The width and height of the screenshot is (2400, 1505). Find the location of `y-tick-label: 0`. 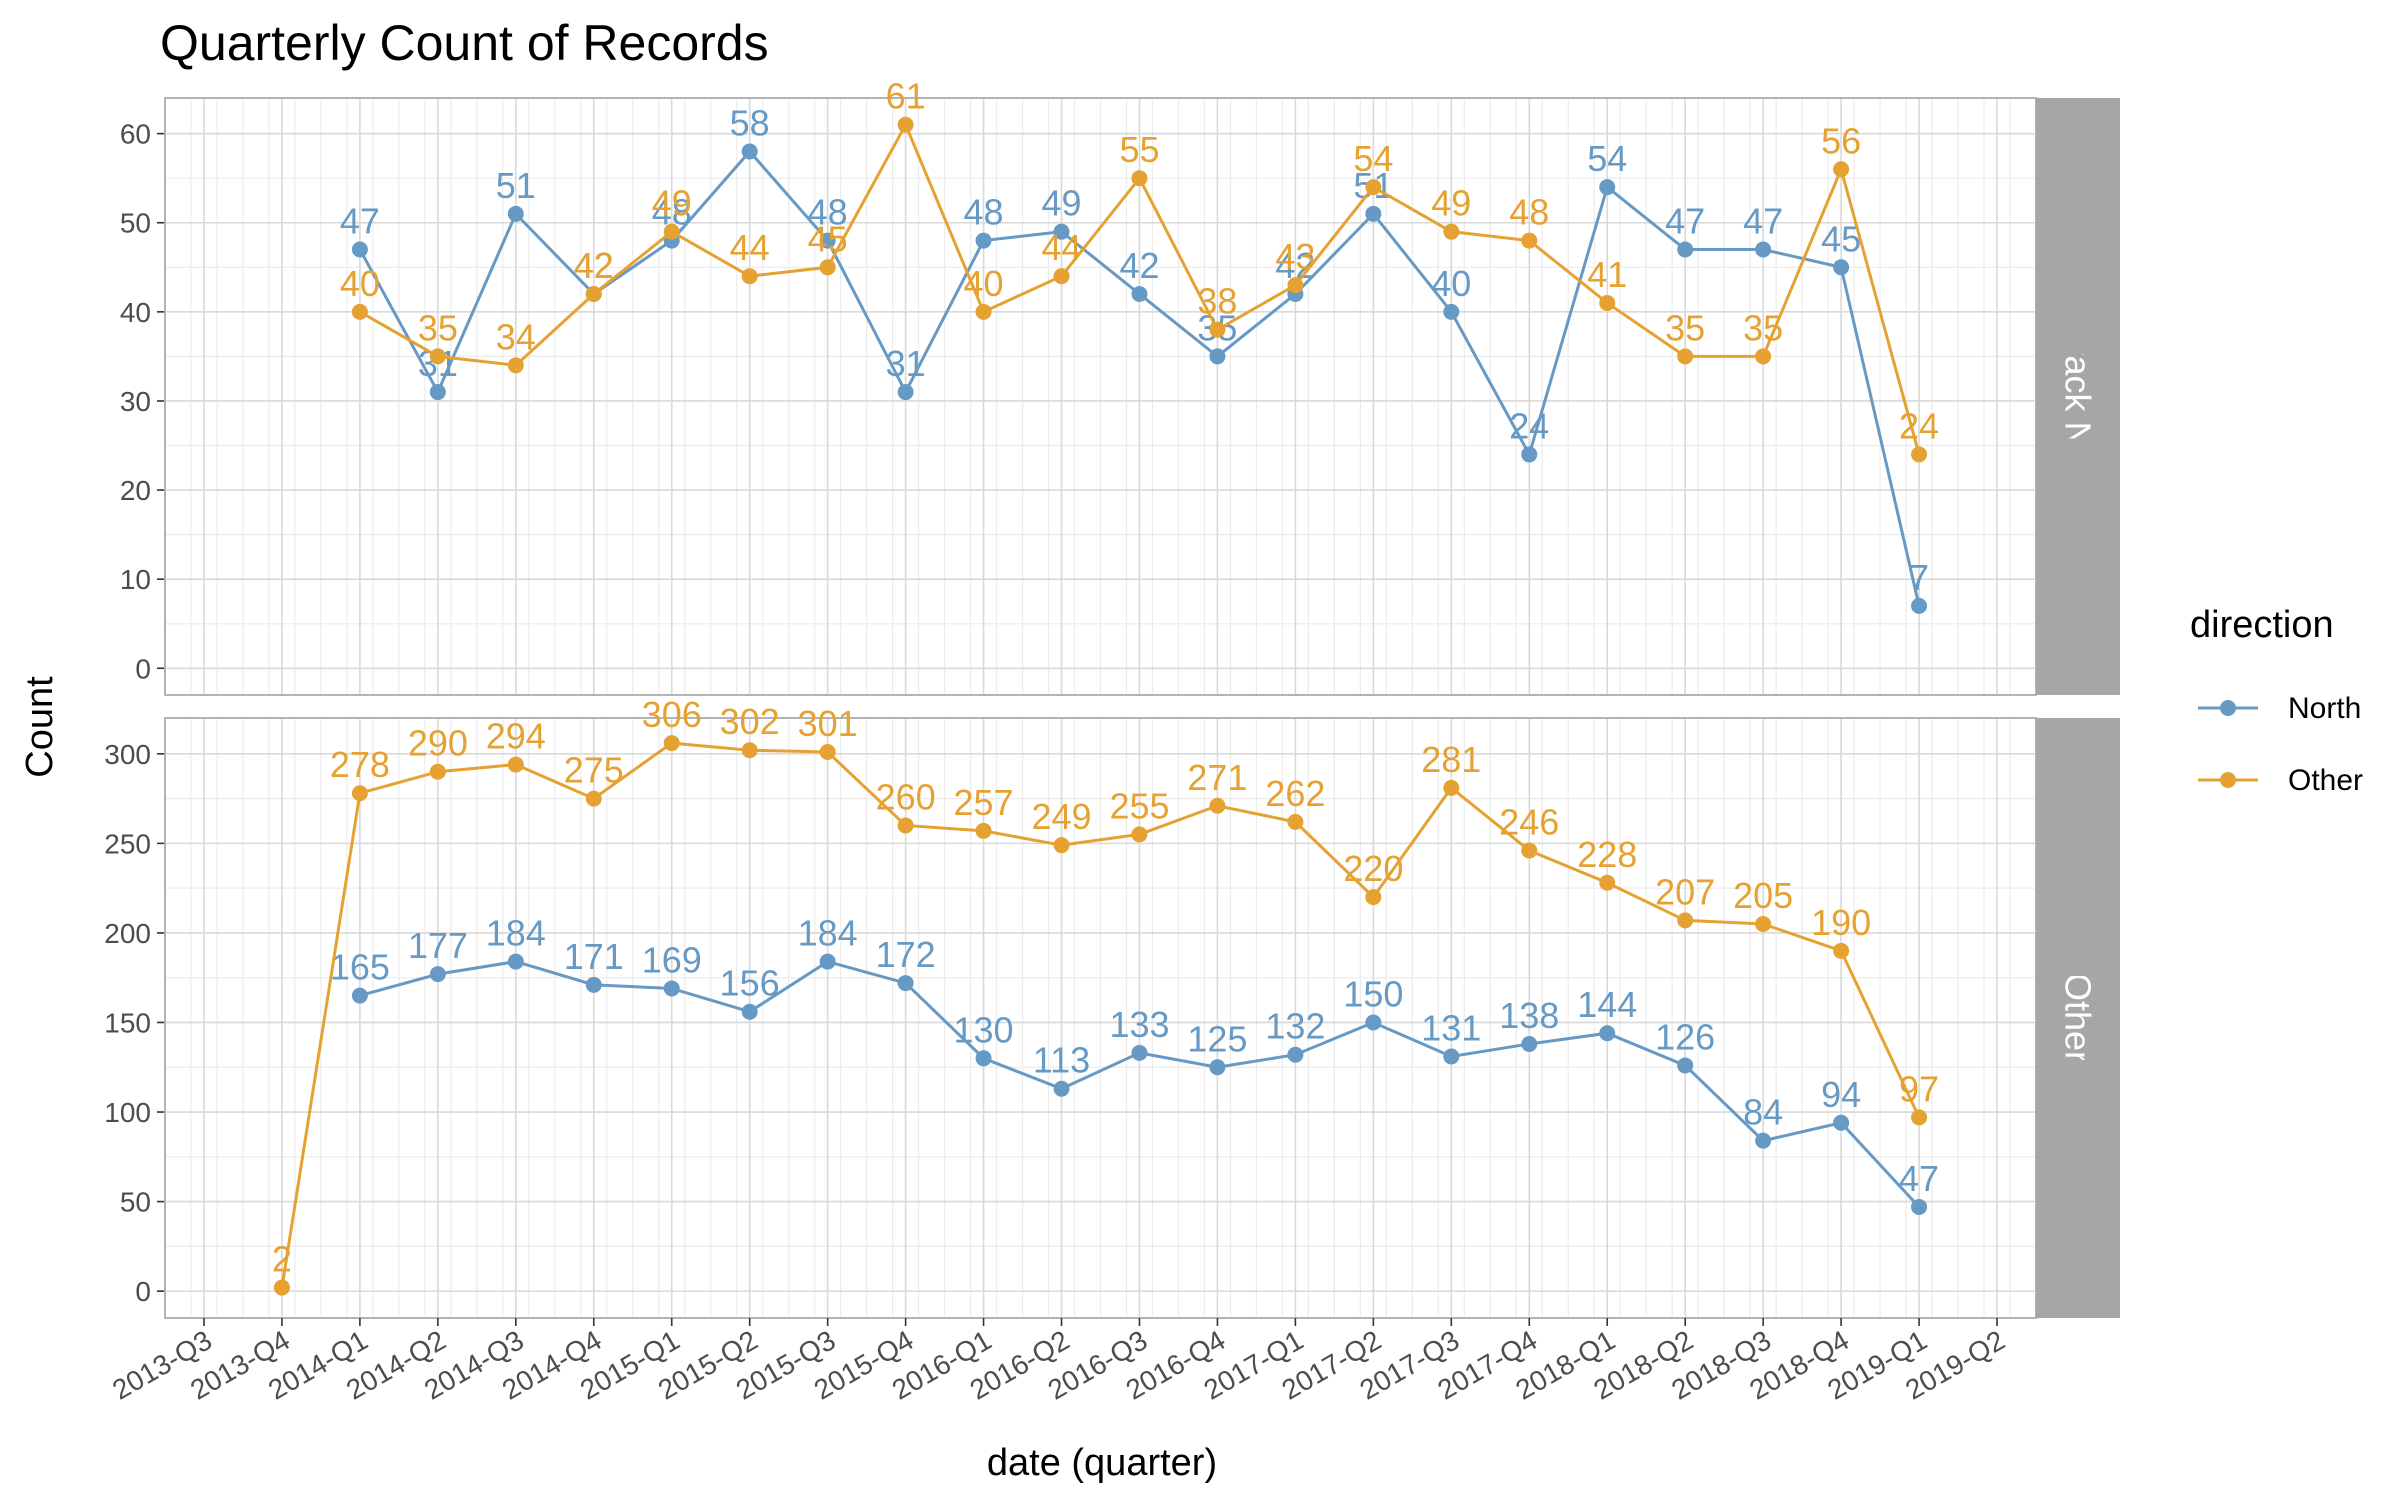

y-tick-label: 0 is located at coordinates (143, 1291).